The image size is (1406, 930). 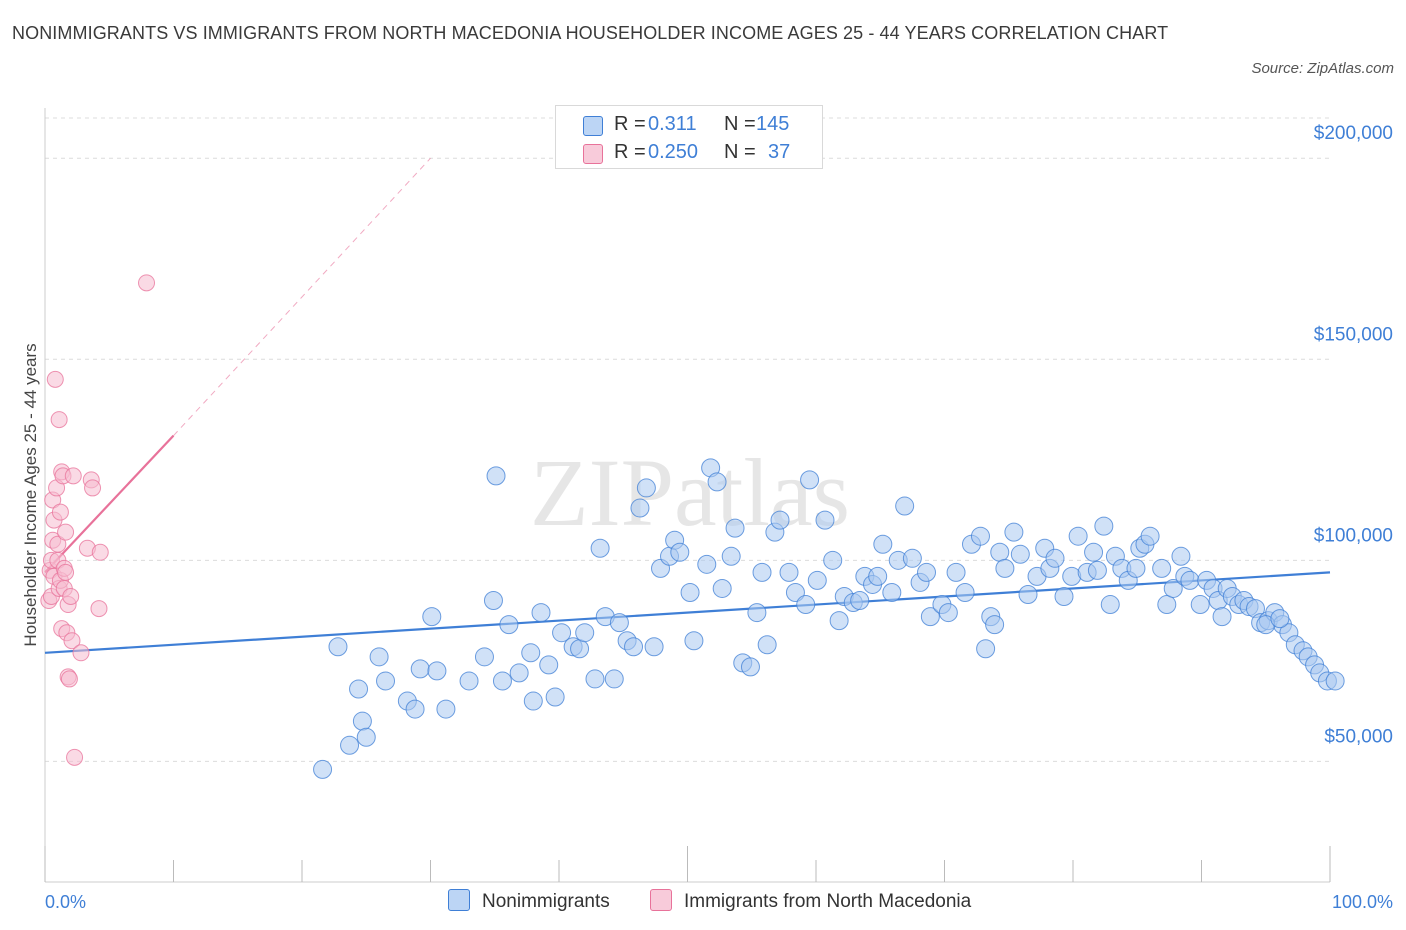 I want to click on y-tick-label: $200,000, so click(x=1353, y=133).